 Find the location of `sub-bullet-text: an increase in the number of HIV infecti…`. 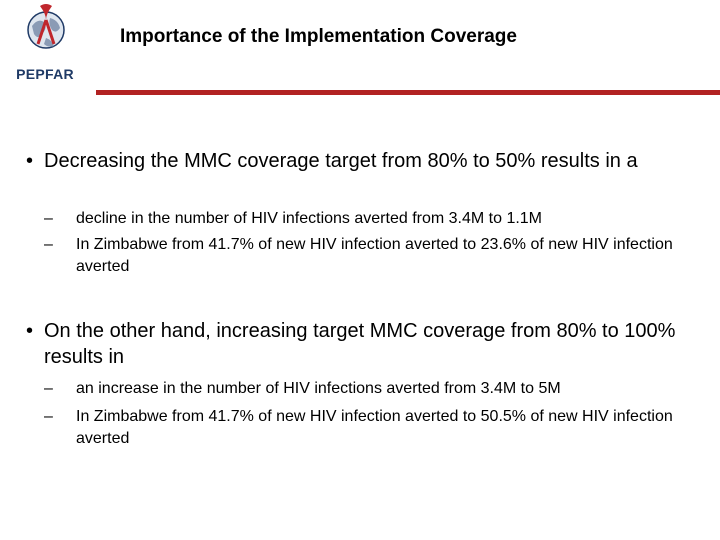

sub-bullet-text: an increase in the number of HIV infecti… is located at coordinates (318, 388).